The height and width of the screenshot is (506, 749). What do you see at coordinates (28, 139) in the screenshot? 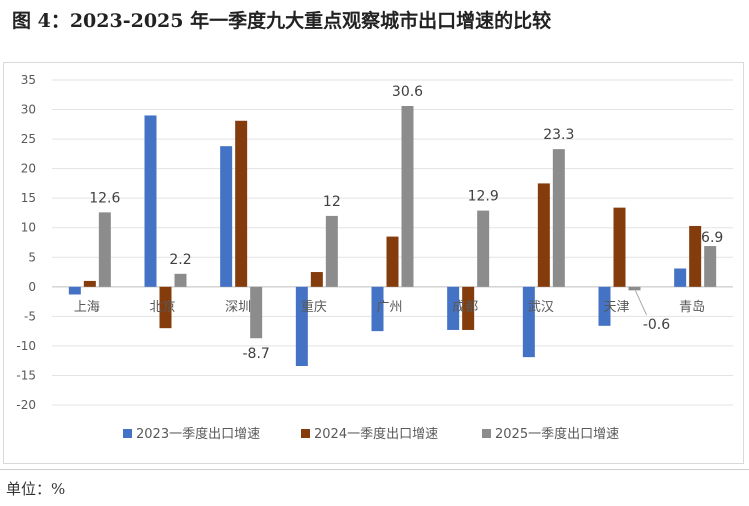
I see `y-tick-label: 25` at bounding box center [28, 139].